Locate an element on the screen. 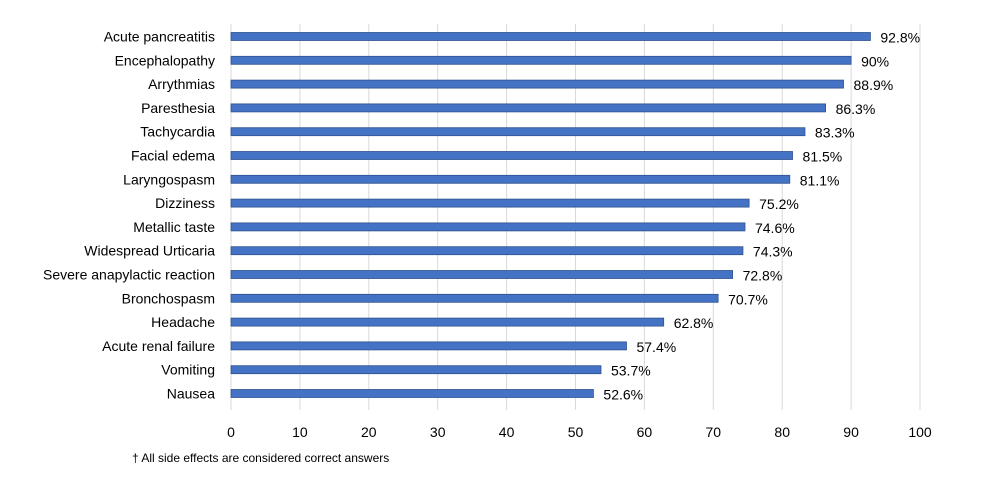 This screenshot has width=986, height=485. category-label: Acute pancreatitis is located at coordinates (159, 37).